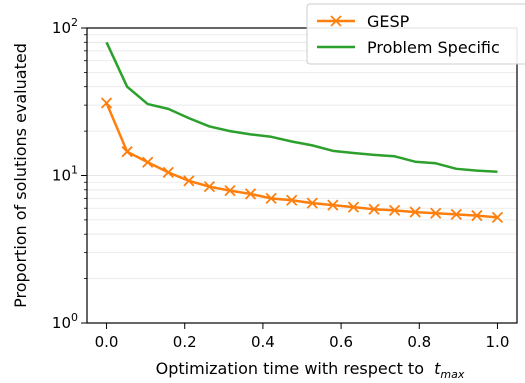  Describe the element at coordinates (185, 342) in the screenshot. I see `x-tick-label: 0.2` at that location.